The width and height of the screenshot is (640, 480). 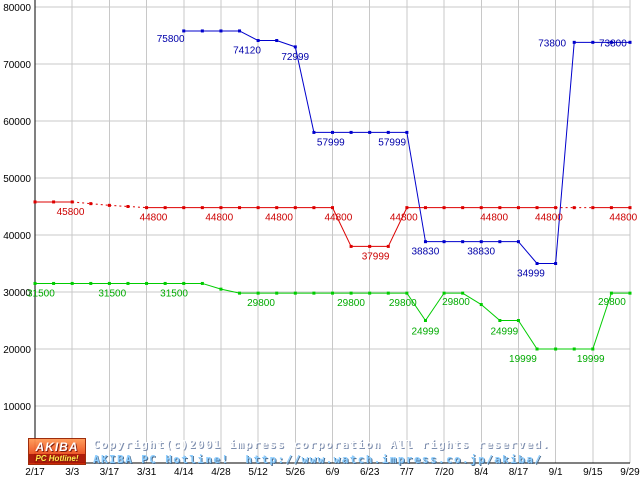 I want to click on x-tick-label: 8/4, so click(x=481, y=472).